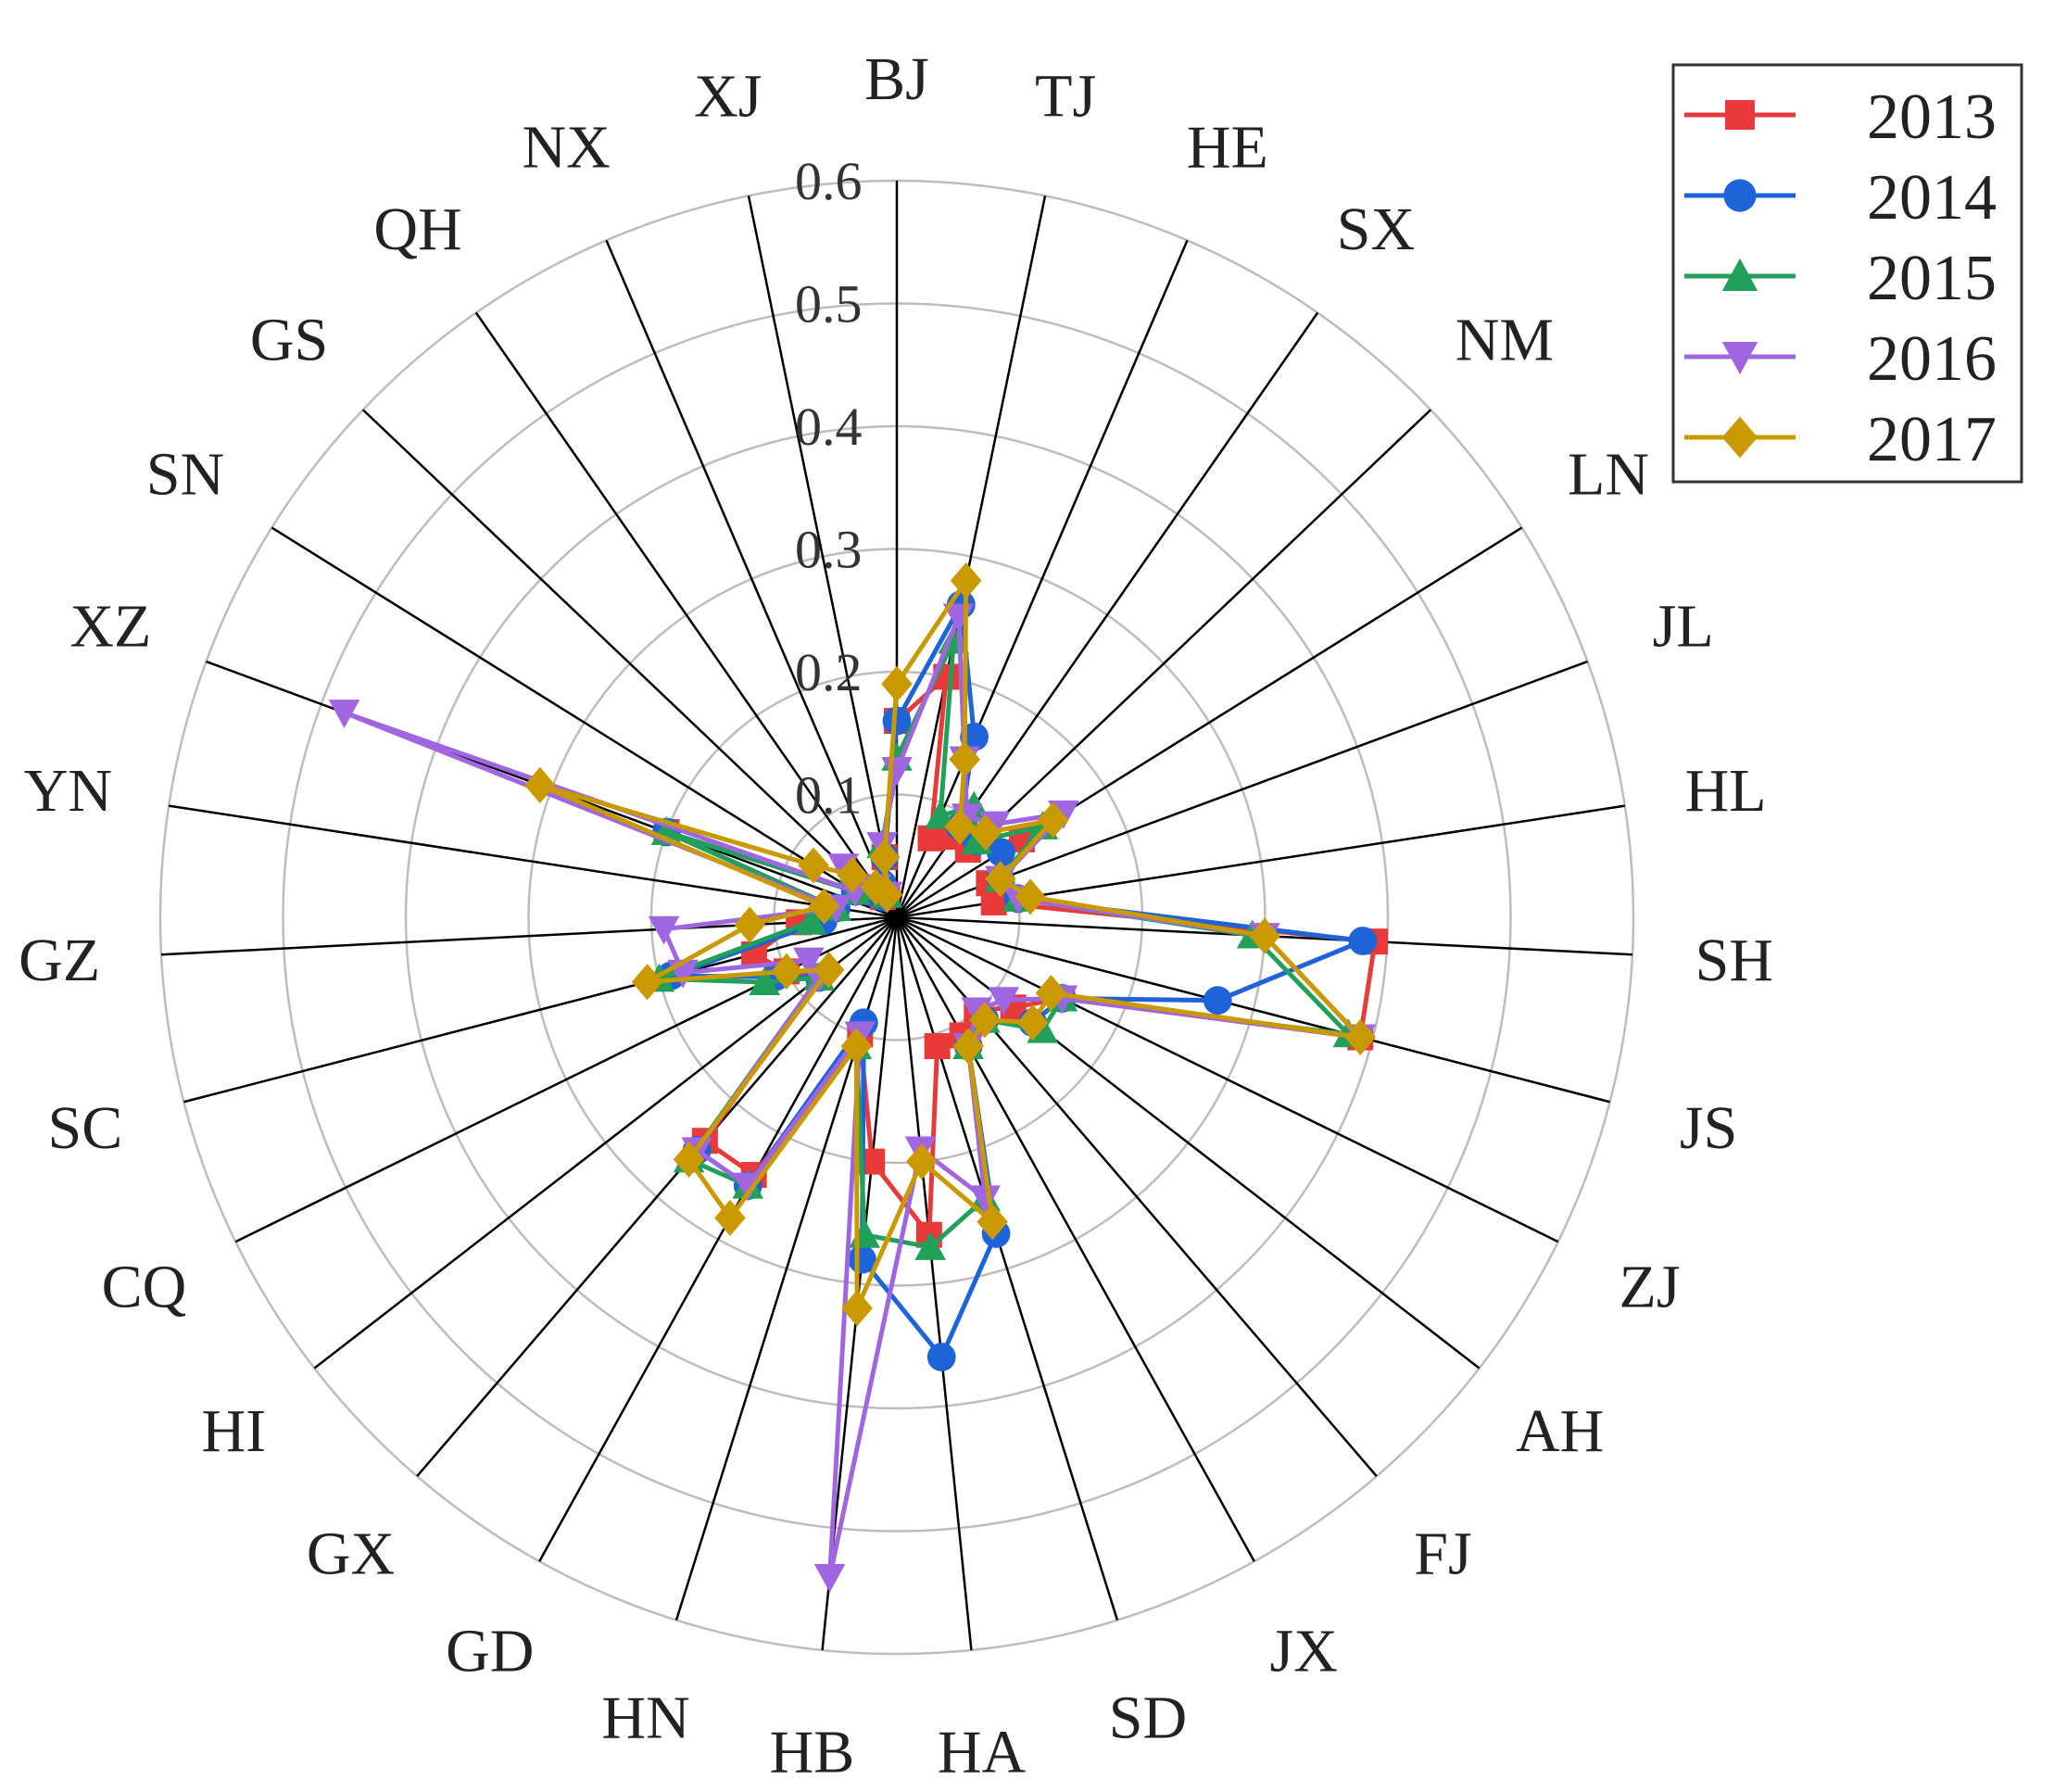 The width and height of the screenshot is (2054, 1792). What do you see at coordinates (1840, 439) in the screenshot?
I see `legend-item: 2017` at bounding box center [1840, 439].